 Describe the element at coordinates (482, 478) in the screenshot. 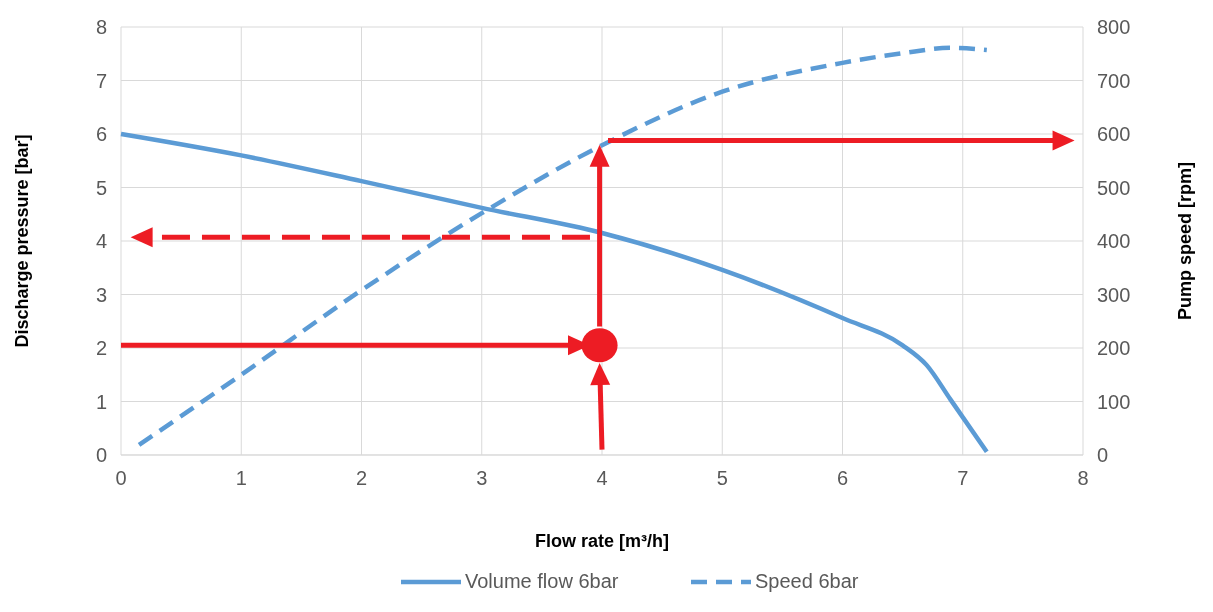

I see `x-tick-label: 3` at that location.